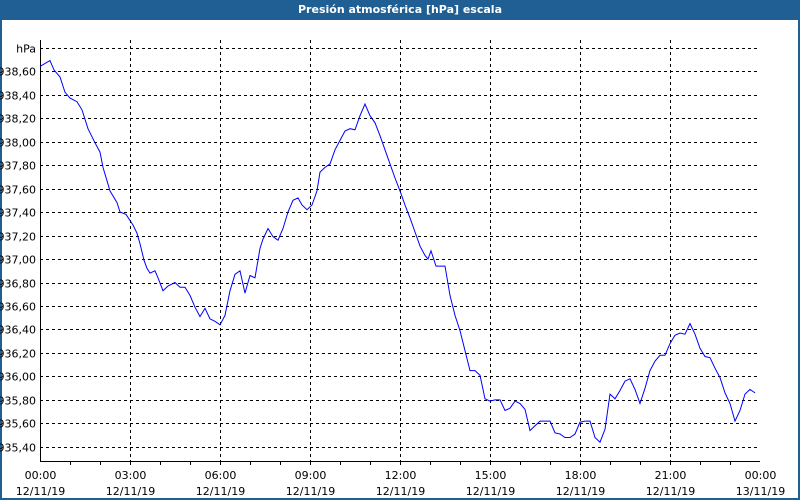 The image size is (800, 500). Describe the element at coordinates (18, 330) in the screenshot. I see `y-tick-label: 936,40` at that location.